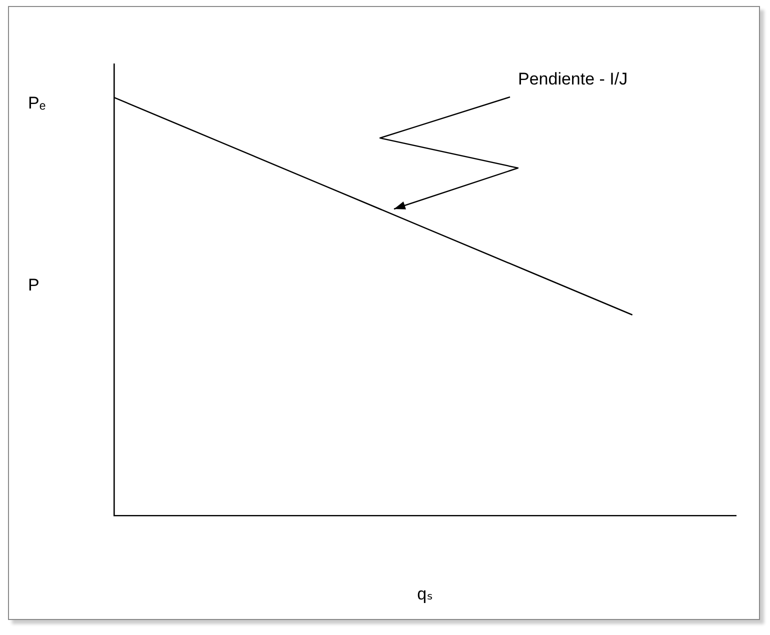  What do you see at coordinates (34, 284) in the screenshot?
I see `y-axis-title: P` at bounding box center [34, 284].